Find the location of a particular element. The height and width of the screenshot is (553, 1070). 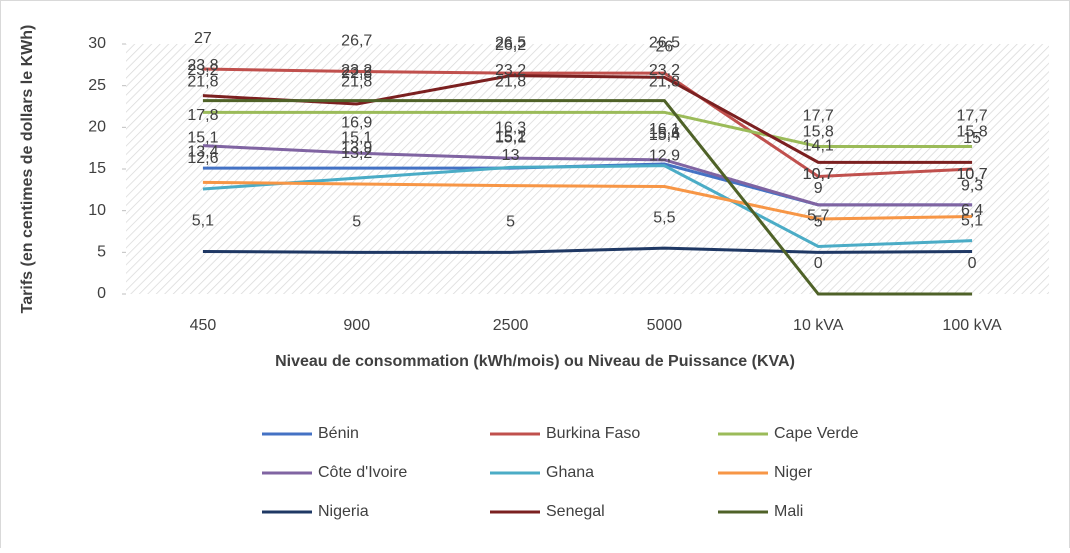

data-label: 16,9 is located at coordinates (356, 122).